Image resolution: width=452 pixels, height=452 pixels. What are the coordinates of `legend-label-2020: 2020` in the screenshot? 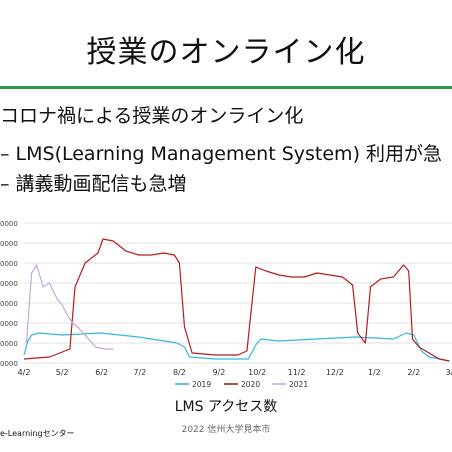 It's located at (250, 384).